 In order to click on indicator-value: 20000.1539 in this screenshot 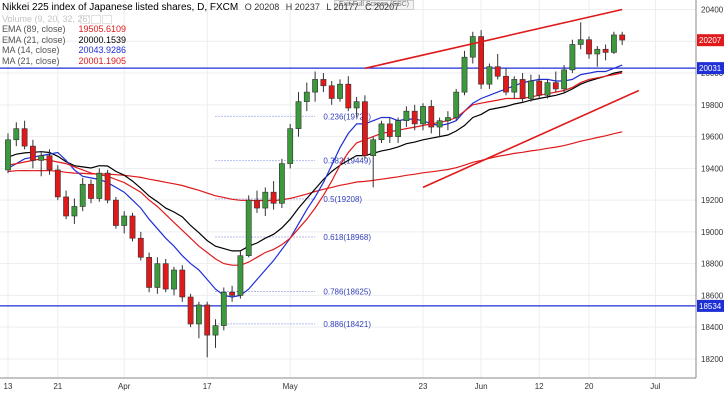, I will do `click(102, 39)`.